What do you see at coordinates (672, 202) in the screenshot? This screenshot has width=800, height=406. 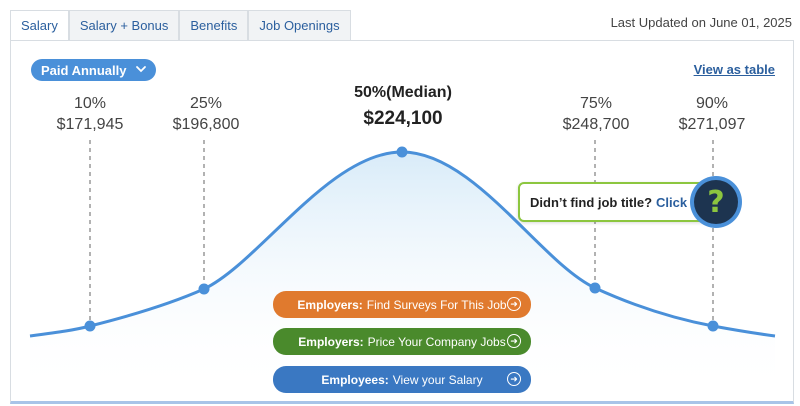 I see `help-click-link: Click` at bounding box center [672, 202].